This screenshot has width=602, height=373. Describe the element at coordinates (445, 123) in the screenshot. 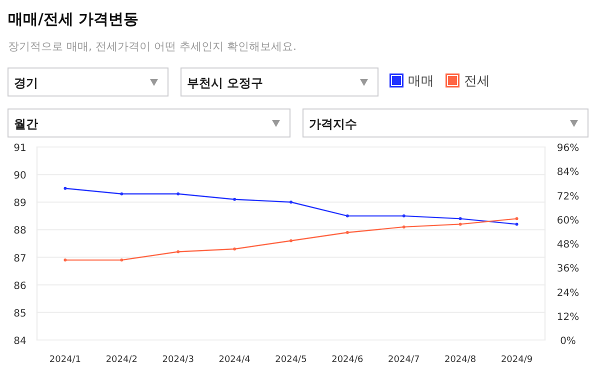

I see `dropdown: 가격지수` at that location.